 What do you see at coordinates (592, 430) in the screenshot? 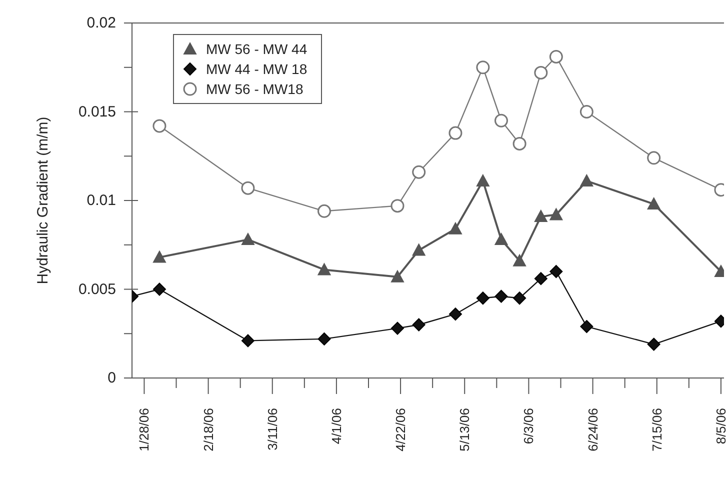
I see `x-tick-label: 6/24/06` at bounding box center [592, 430].